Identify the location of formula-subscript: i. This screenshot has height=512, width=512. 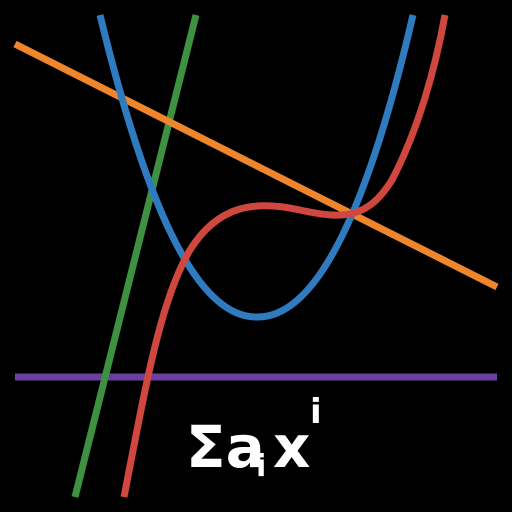
(261, 466).